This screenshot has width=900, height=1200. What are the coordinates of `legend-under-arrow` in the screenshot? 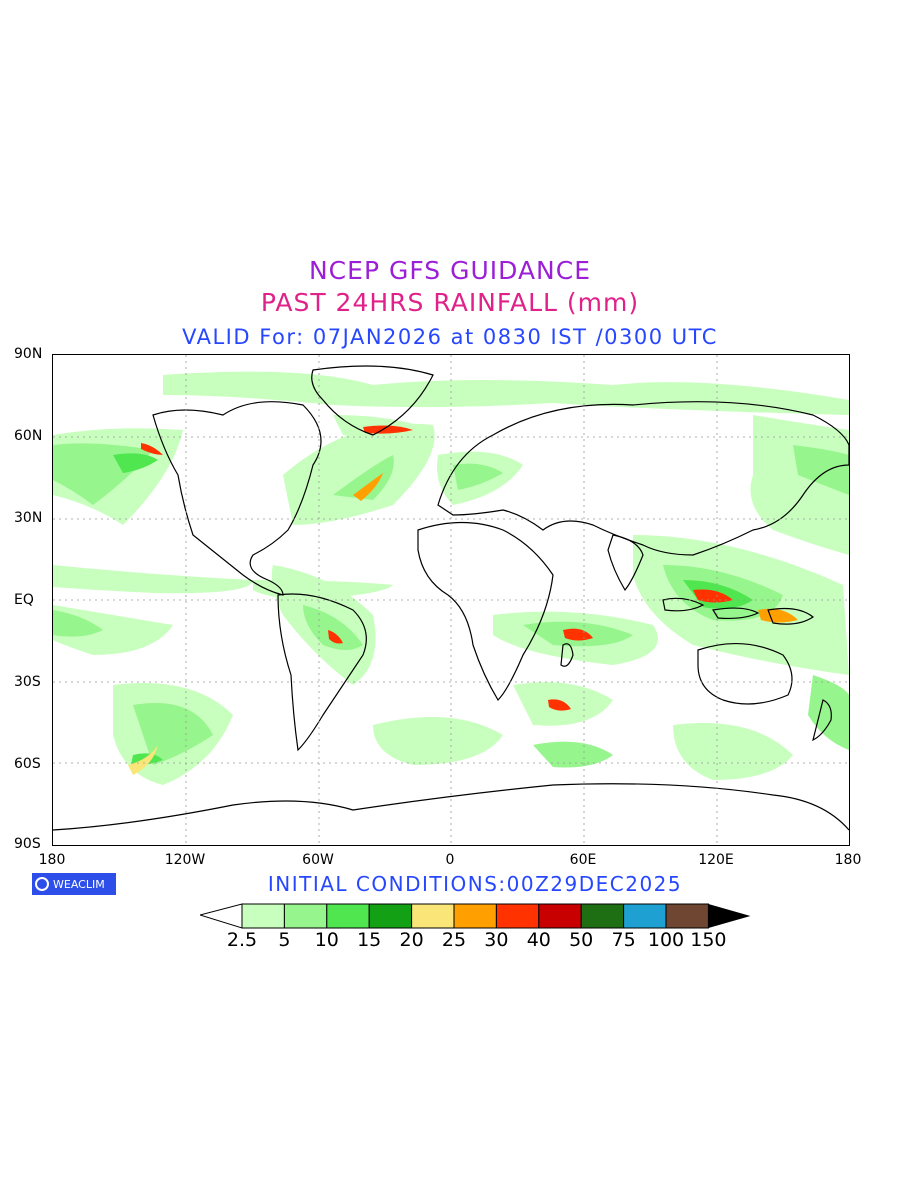 It's located at (220, 916).